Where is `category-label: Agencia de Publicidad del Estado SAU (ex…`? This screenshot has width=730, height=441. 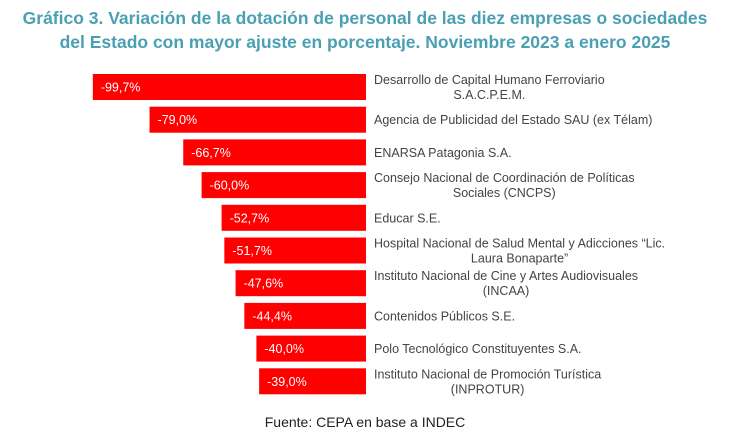 category-label: Agencia de Publicidad del Estado SAU (ex… is located at coordinates (513, 120).